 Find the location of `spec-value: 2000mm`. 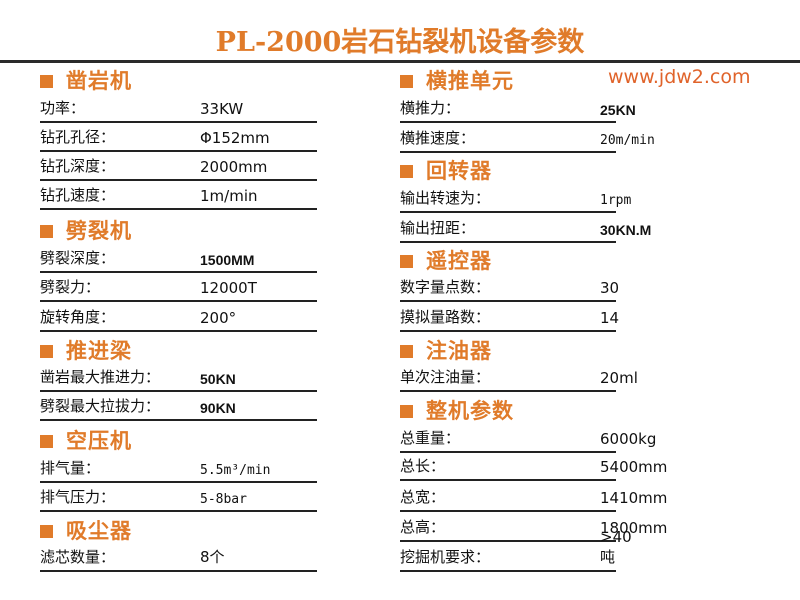

spec-value: 2000mm is located at coordinates (234, 167).